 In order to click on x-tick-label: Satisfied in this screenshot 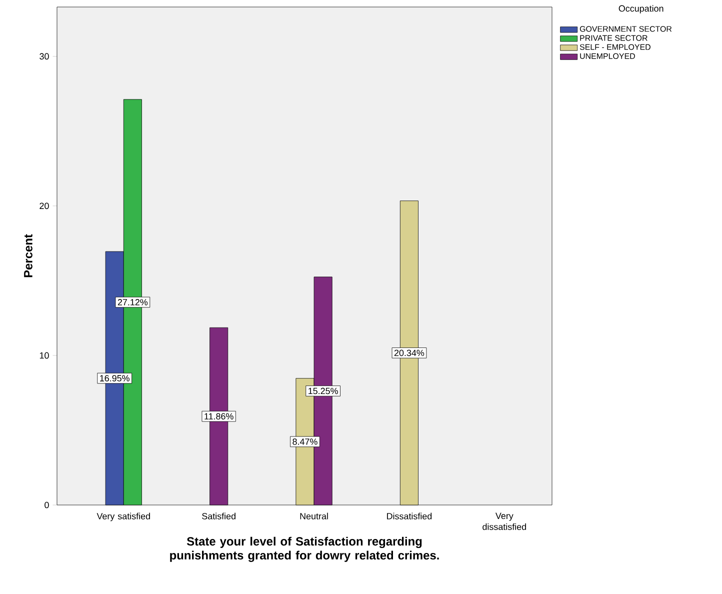, I will do `click(219, 516)`.